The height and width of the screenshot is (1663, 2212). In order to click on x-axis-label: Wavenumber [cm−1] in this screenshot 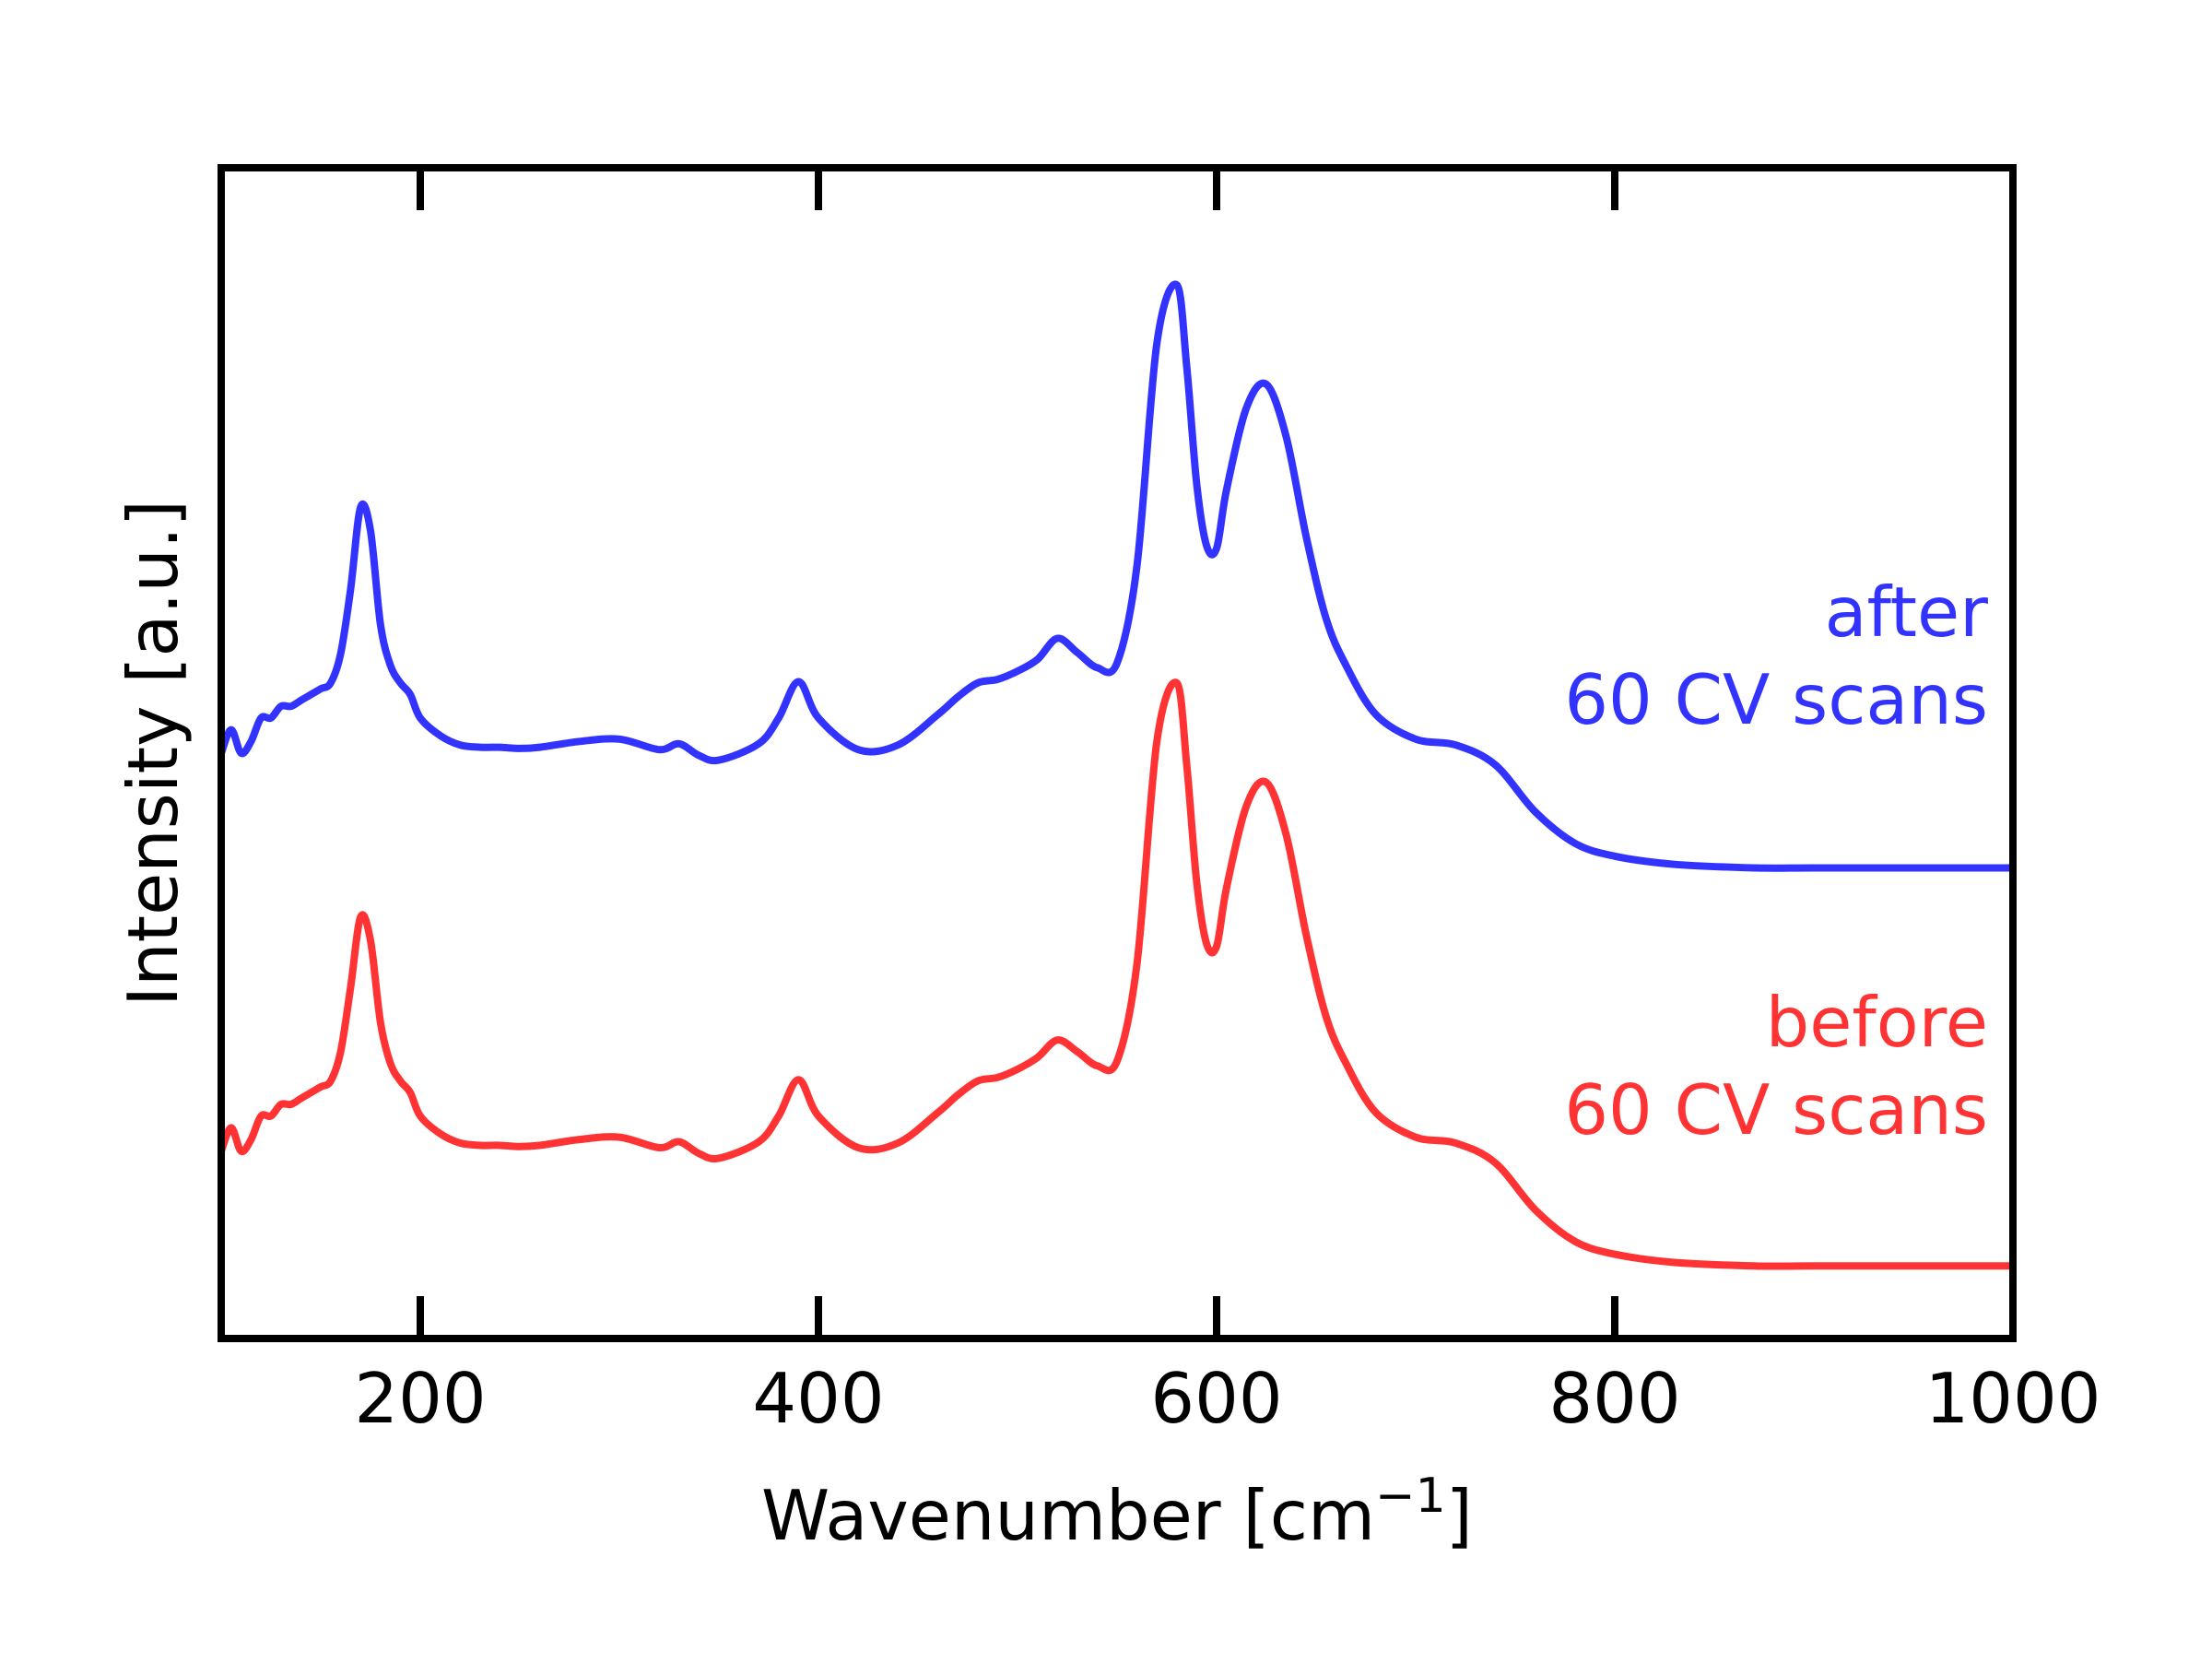, I will do `click(1117, 1512)`.